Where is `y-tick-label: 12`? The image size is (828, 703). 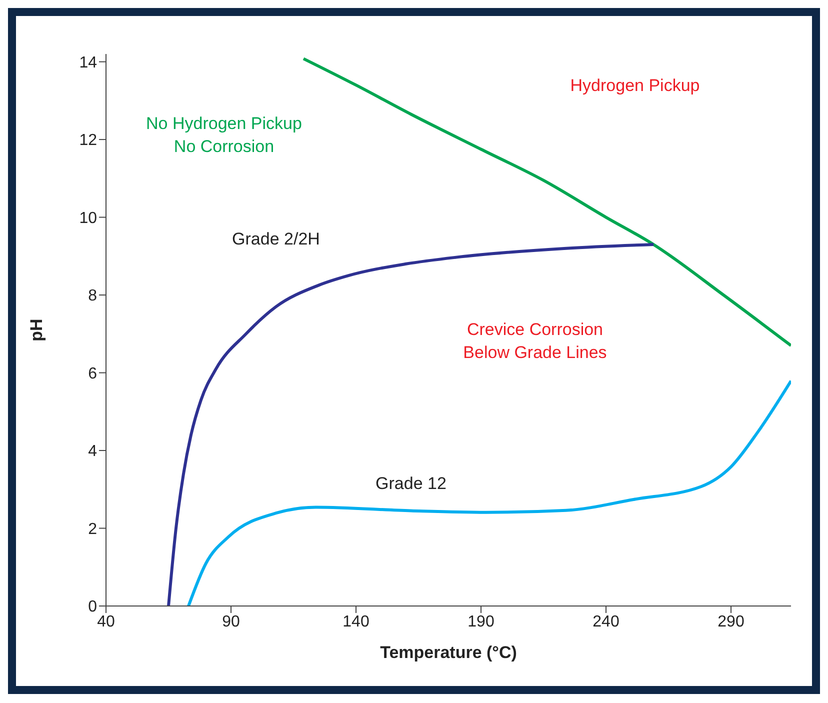
y-tick-label: 12 is located at coordinates (88, 141).